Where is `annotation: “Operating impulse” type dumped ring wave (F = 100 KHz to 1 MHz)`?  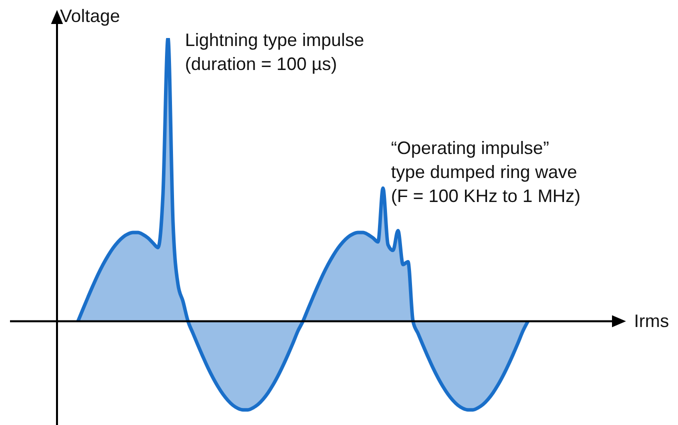 annotation: “Operating impulse” type dumped ring wave (F = 100 KHz to 1 MHz) is located at coordinates (486, 172).